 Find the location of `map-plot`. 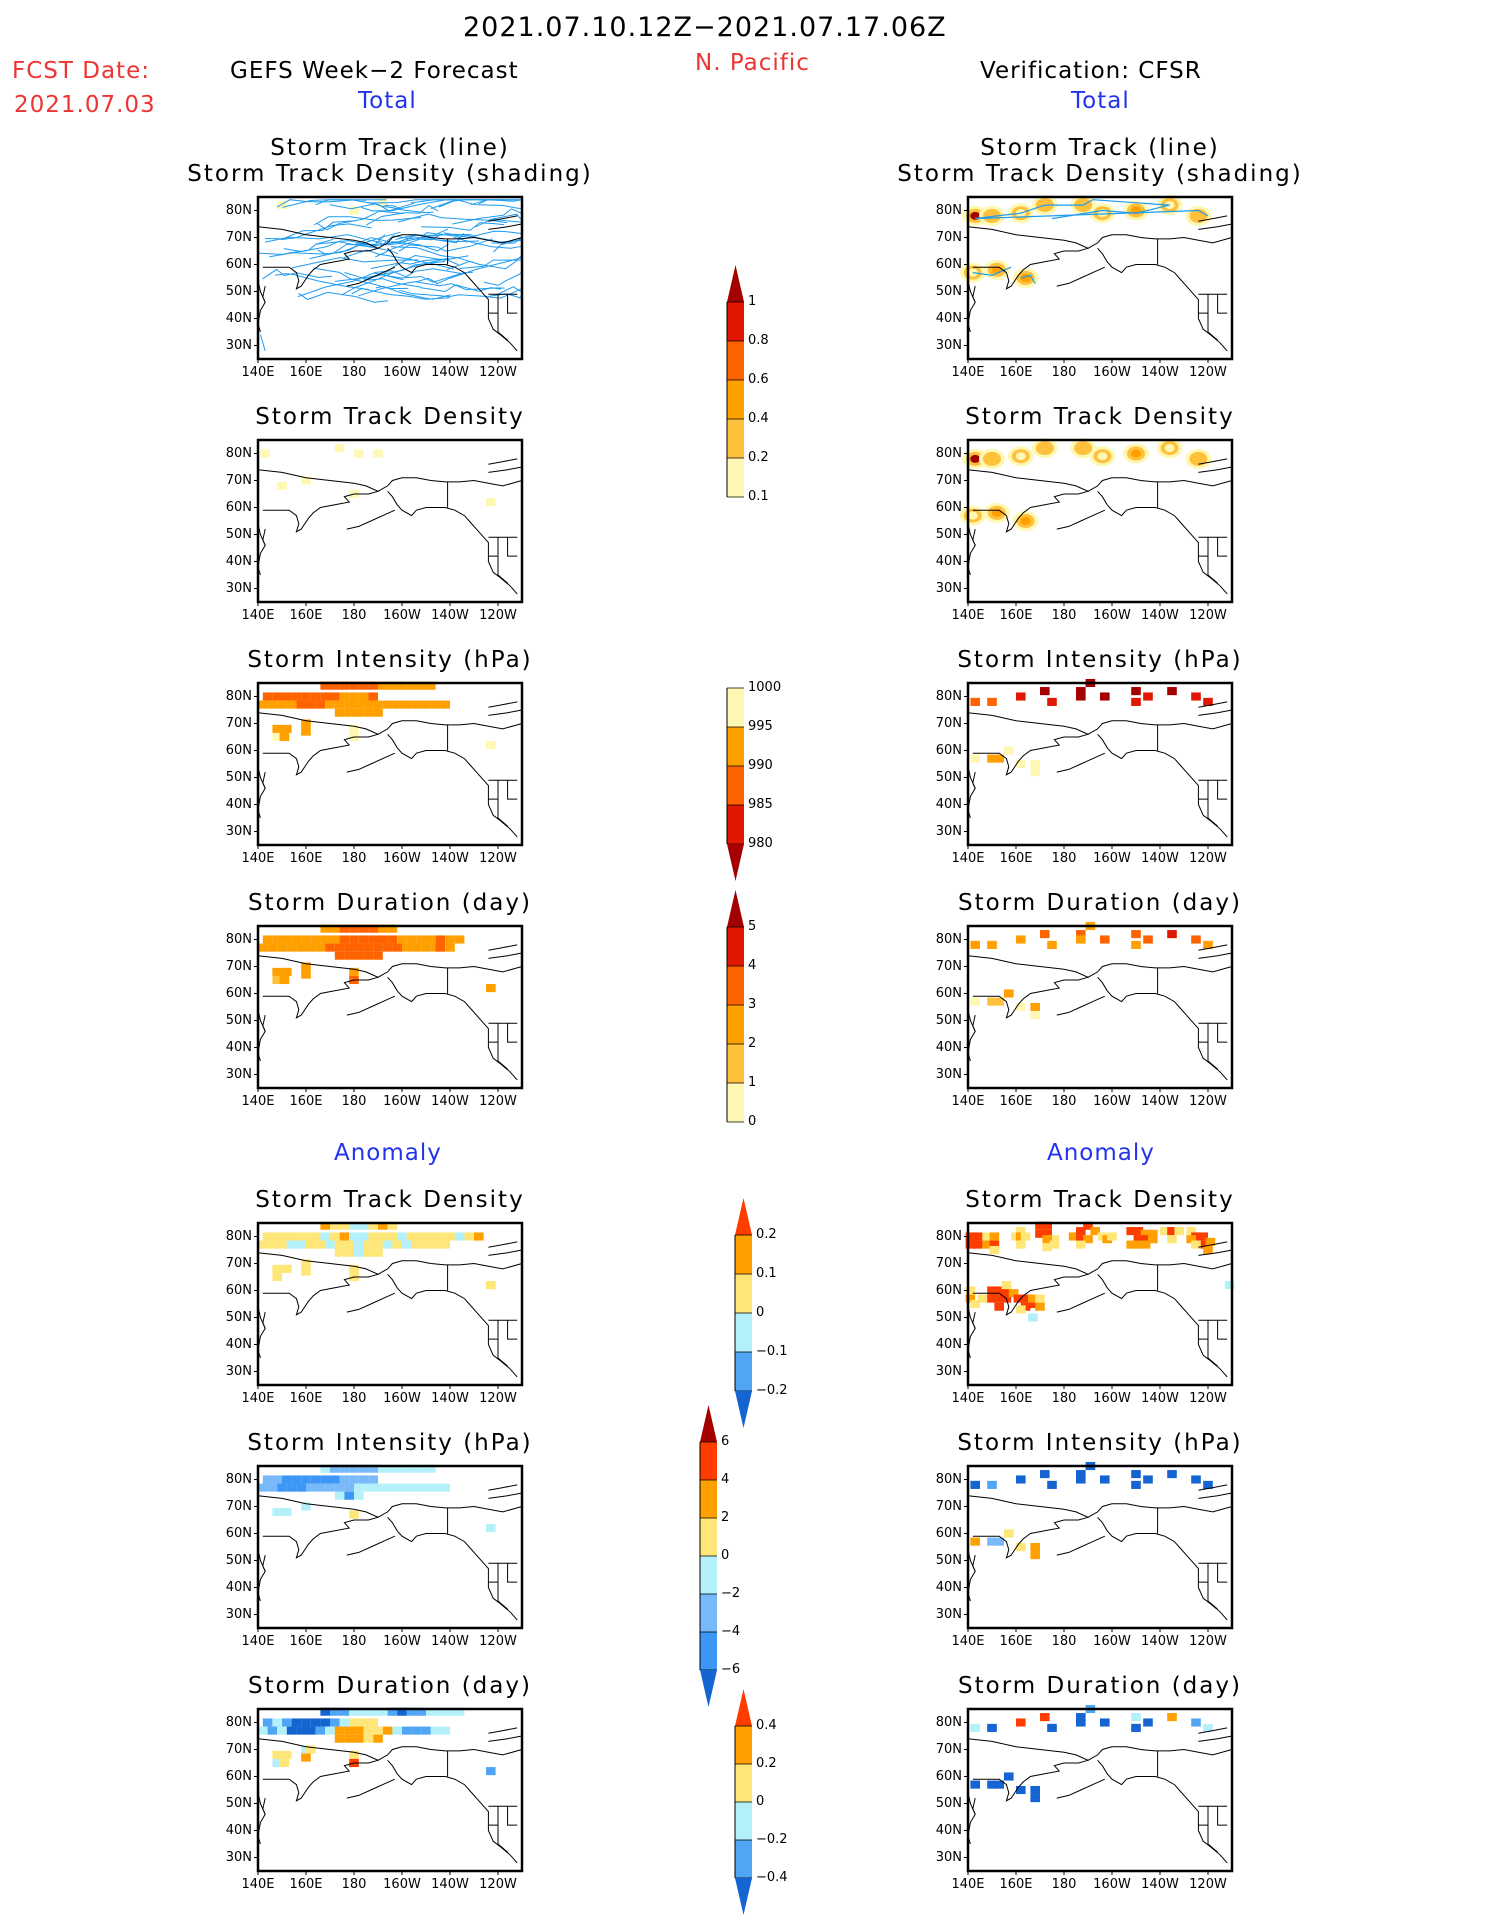

map-plot is located at coordinates (1099, 1789).